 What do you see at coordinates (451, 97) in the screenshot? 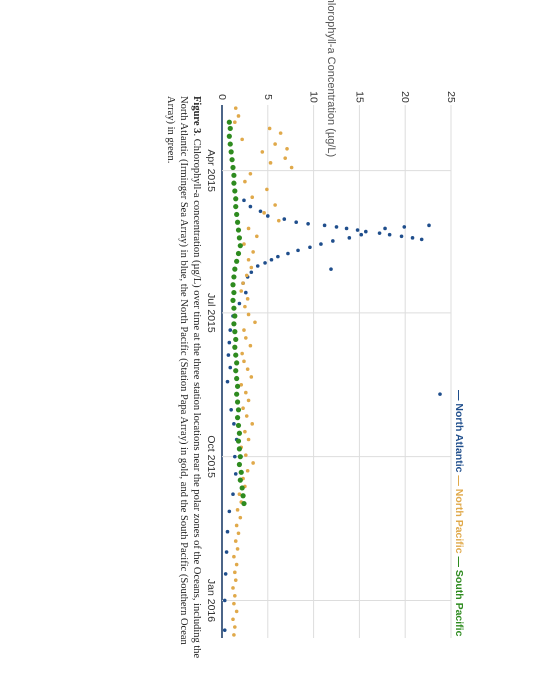
I see `y-tick-label: 25` at bounding box center [451, 97].